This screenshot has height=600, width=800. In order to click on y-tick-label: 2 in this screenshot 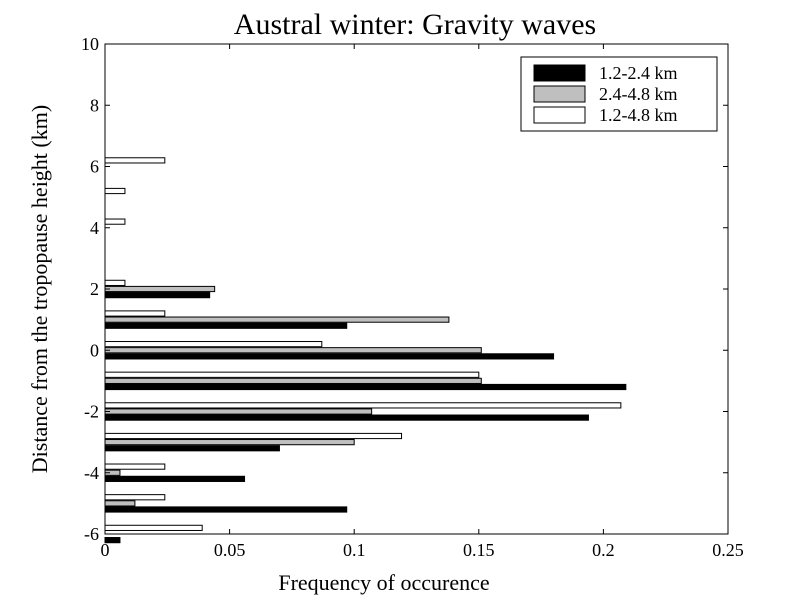, I will do `click(94, 289)`.